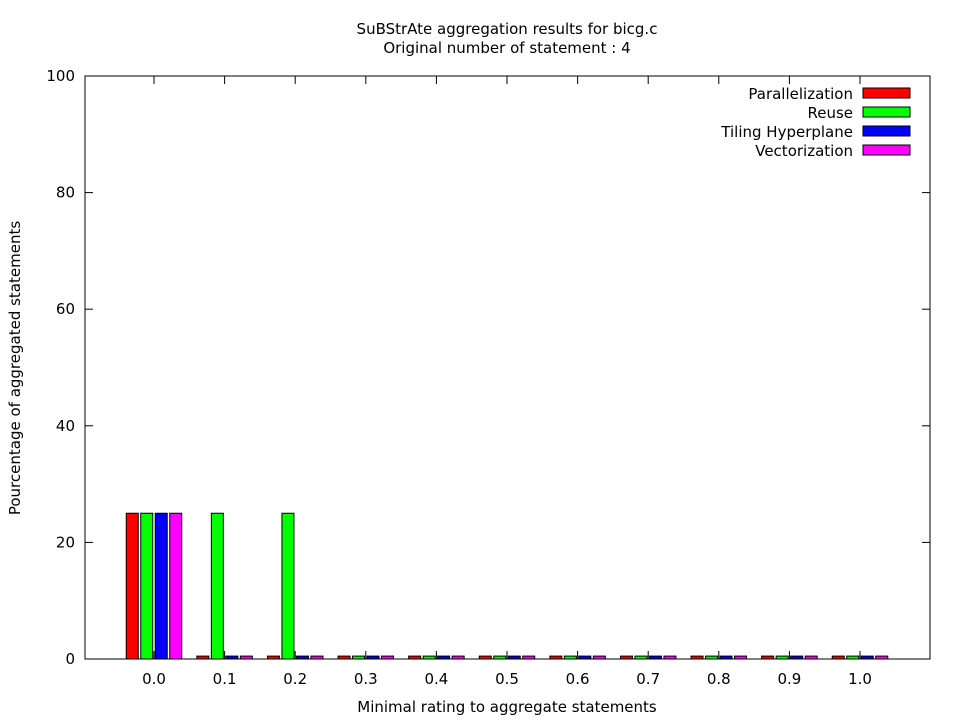 This screenshot has width=960, height=720. Describe the element at coordinates (860, 679) in the screenshot. I see `x-tick-label: 1.0` at that location.